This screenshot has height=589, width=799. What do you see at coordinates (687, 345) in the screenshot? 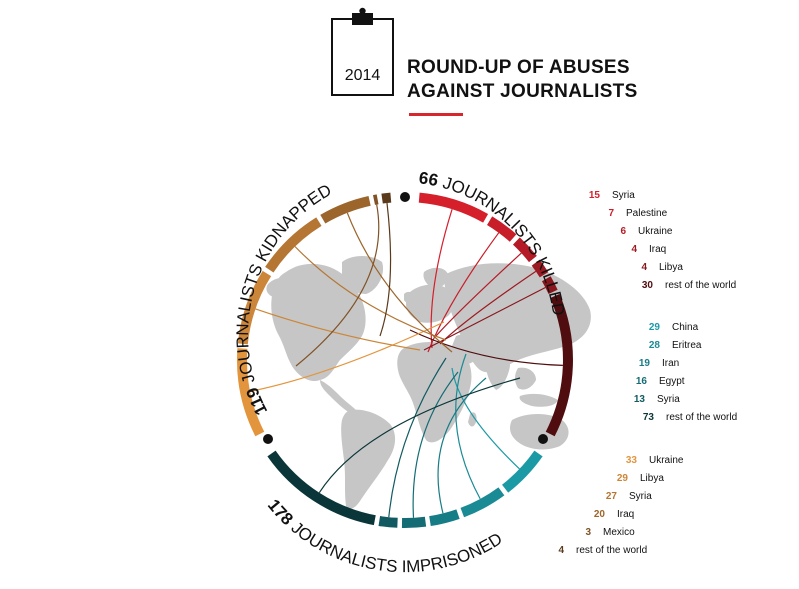
I see `imprisoned-legend-country-2: Eritrea` at bounding box center [687, 345].